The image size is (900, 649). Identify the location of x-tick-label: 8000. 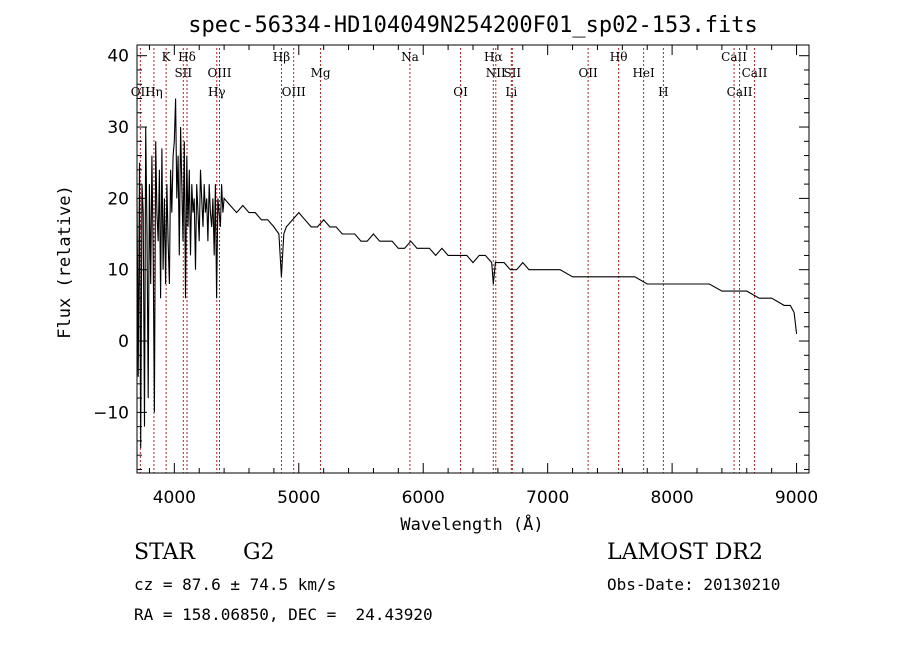
(671, 498).